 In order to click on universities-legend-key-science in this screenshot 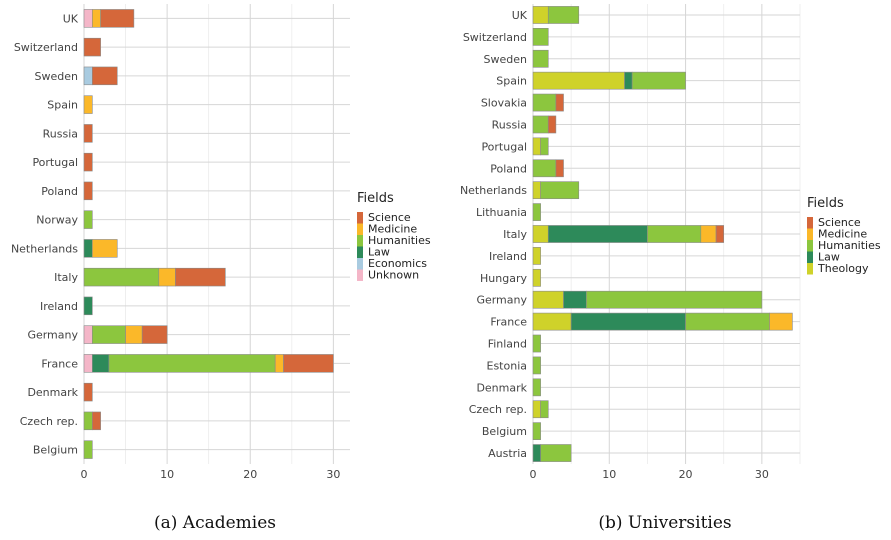, I will do `click(810, 223)`.